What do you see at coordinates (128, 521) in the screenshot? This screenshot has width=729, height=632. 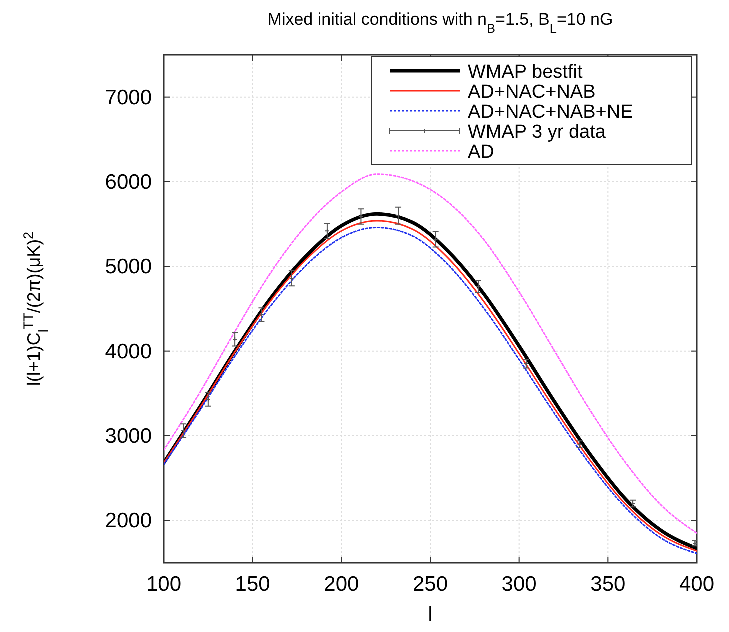 I see `y-tick-label: 2000` at bounding box center [128, 521].